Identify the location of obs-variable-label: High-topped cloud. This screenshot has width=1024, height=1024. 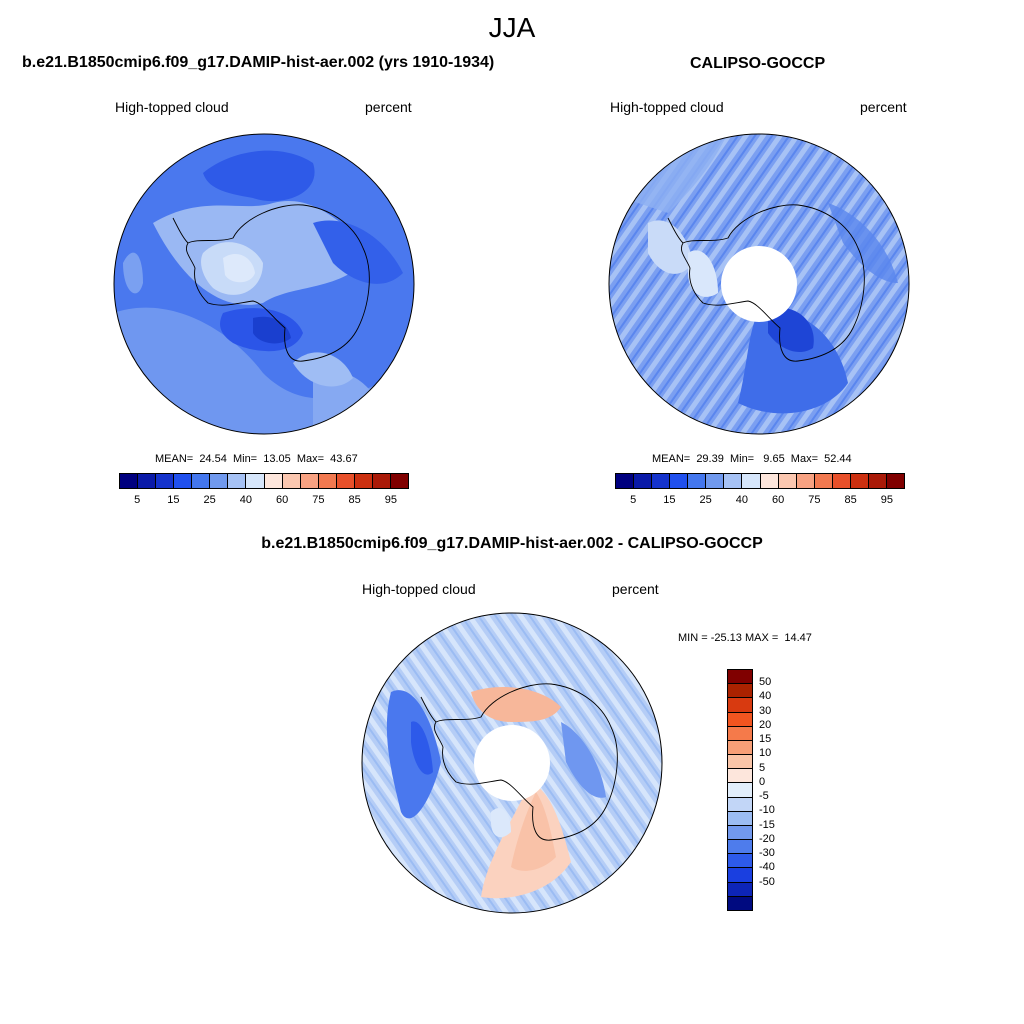
(667, 107).